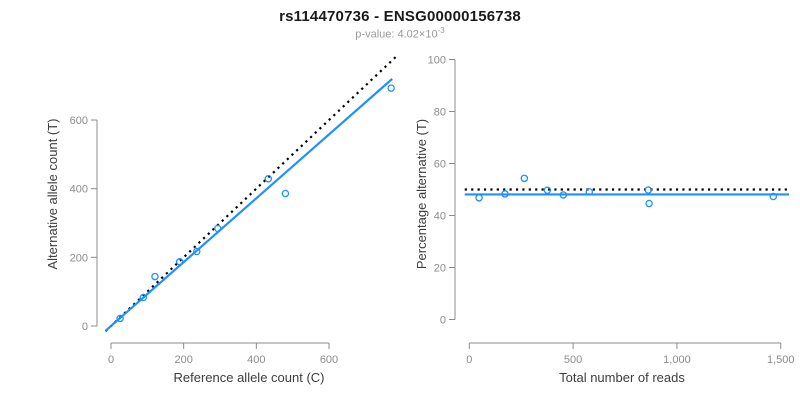  Describe the element at coordinates (79, 121) in the screenshot. I see `y-tick-label: 600` at that location.